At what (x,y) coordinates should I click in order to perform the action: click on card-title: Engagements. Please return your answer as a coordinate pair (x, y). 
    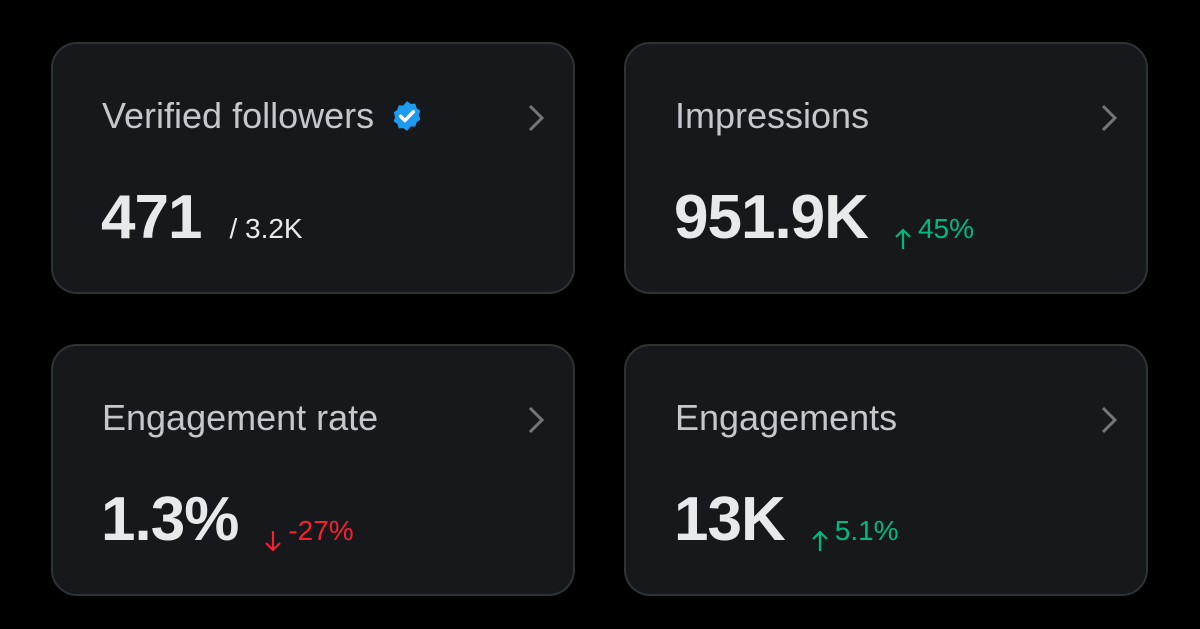
    Looking at the image, I should click on (786, 417).